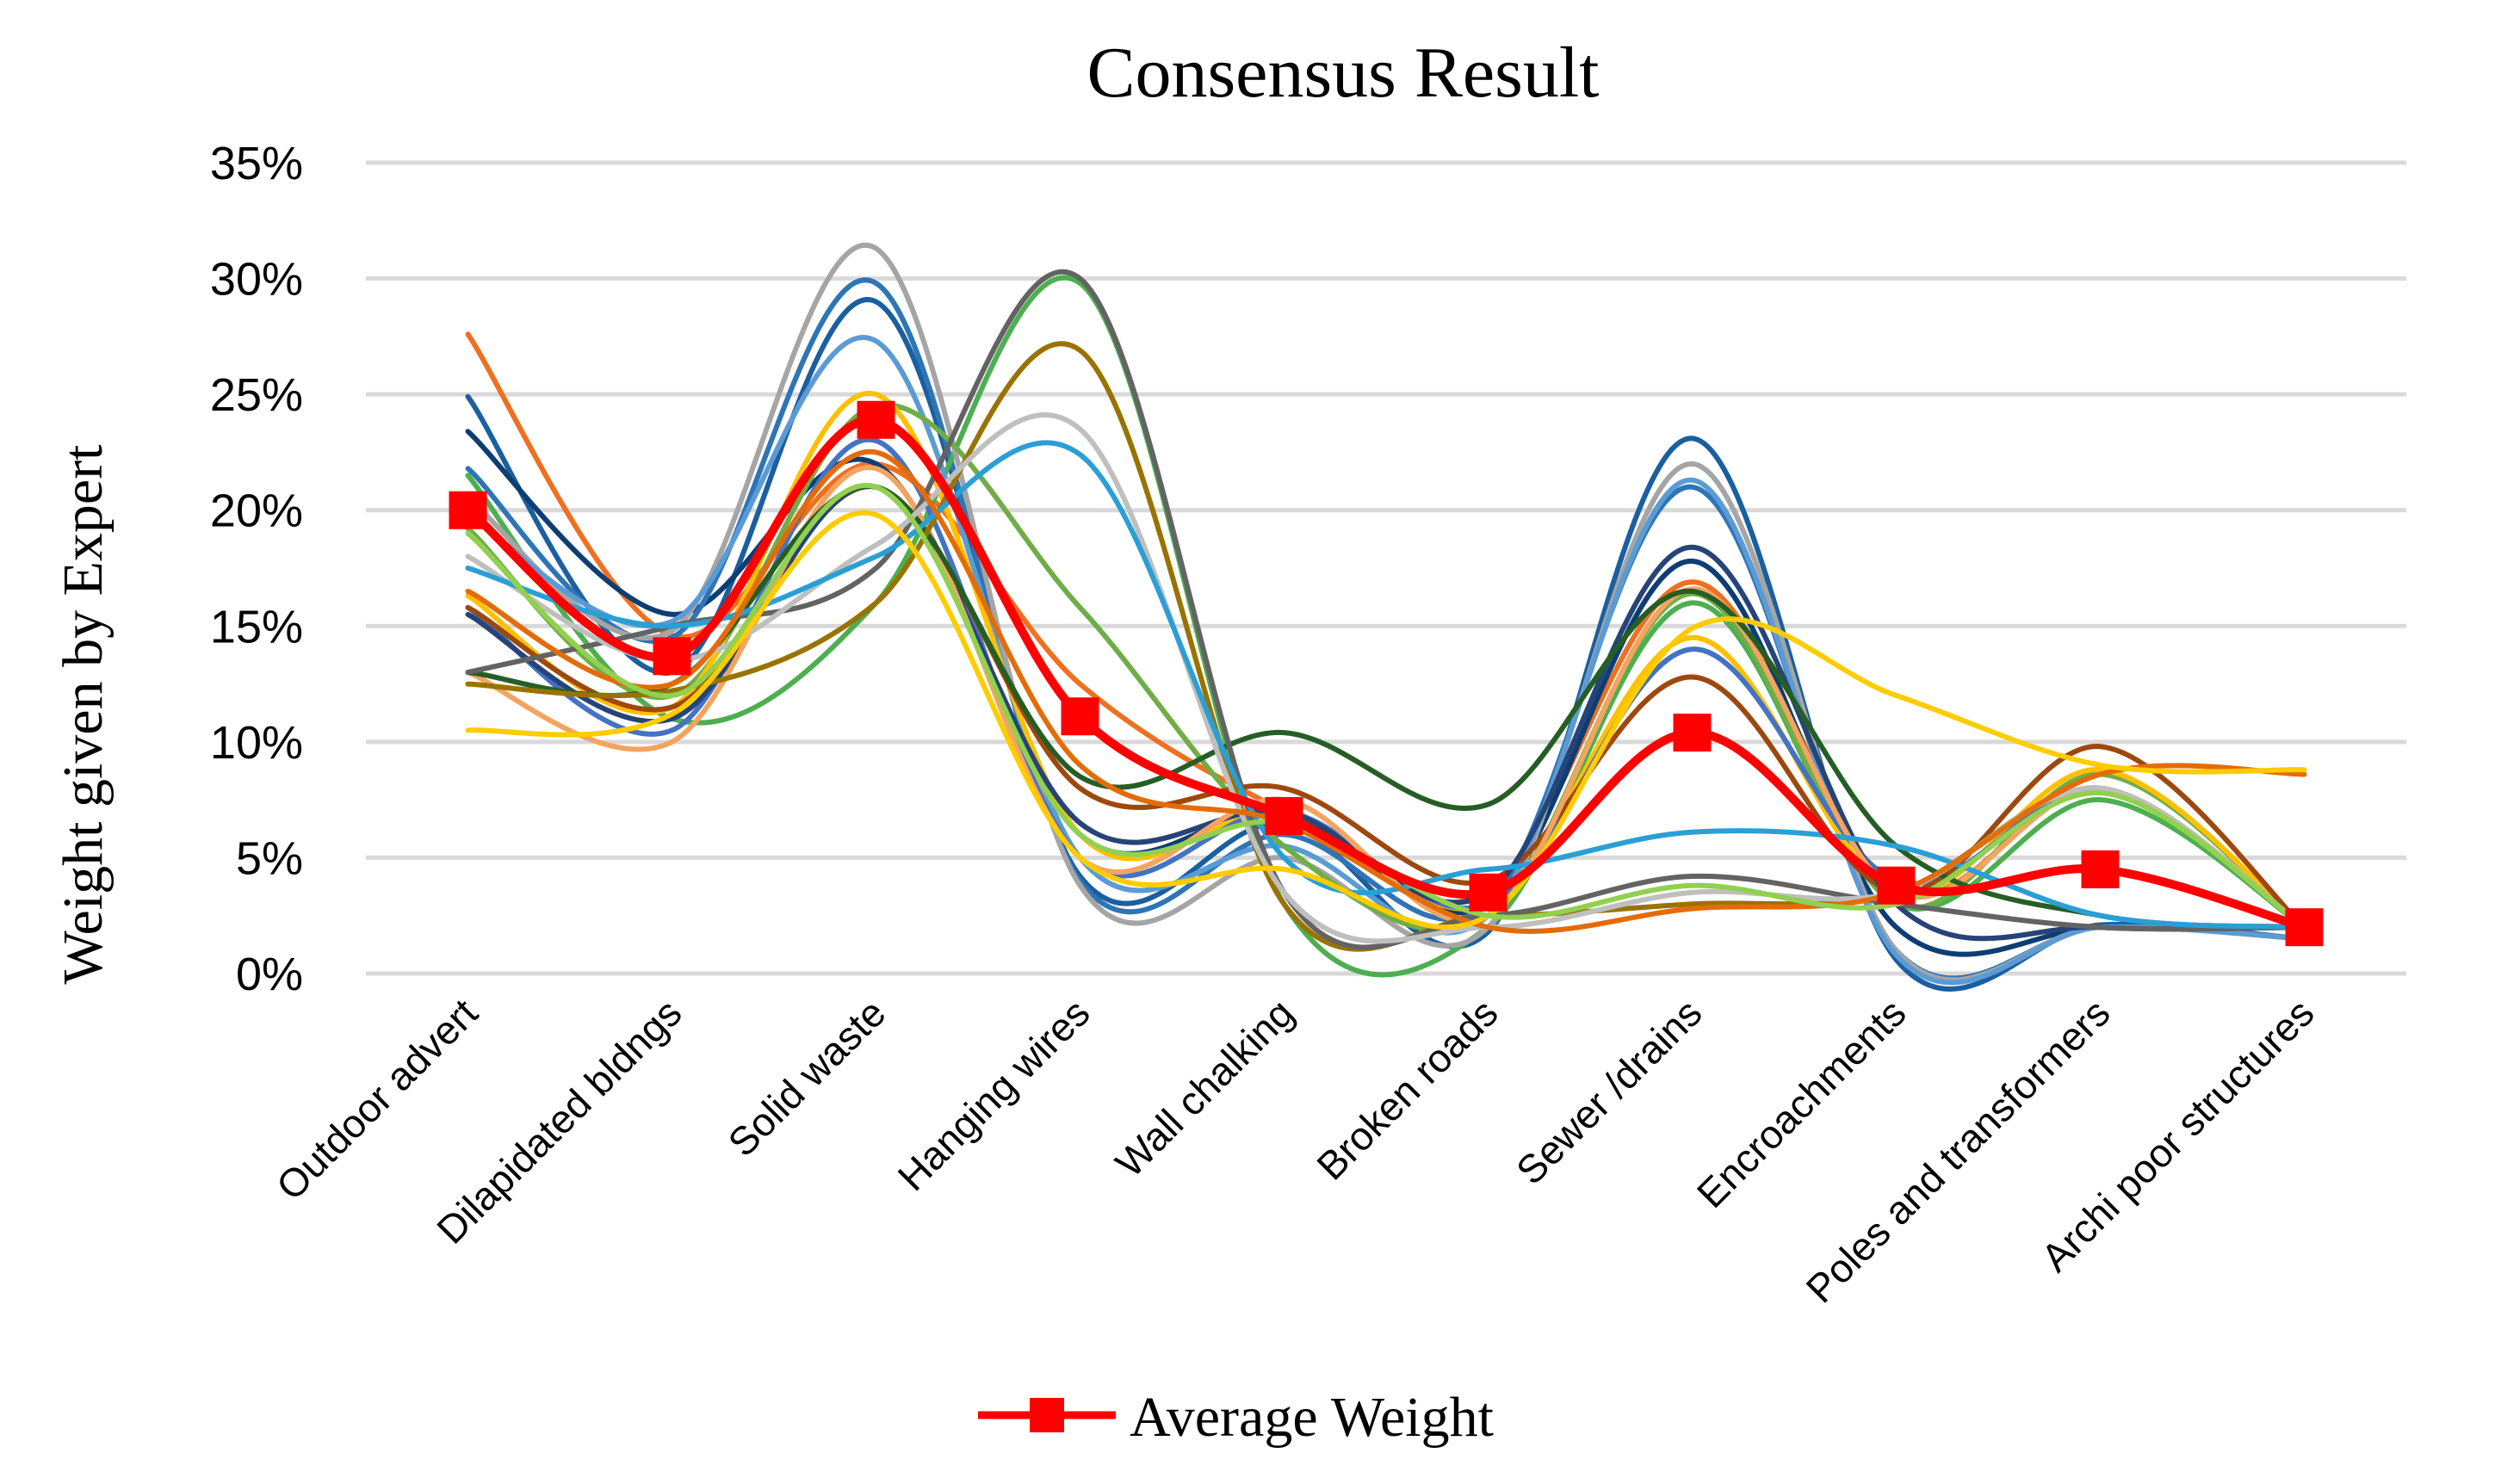  What do you see at coordinates (1407, 1089) in the screenshot?
I see `x-tick-label: Broken roads` at bounding box center [1407, 1089].